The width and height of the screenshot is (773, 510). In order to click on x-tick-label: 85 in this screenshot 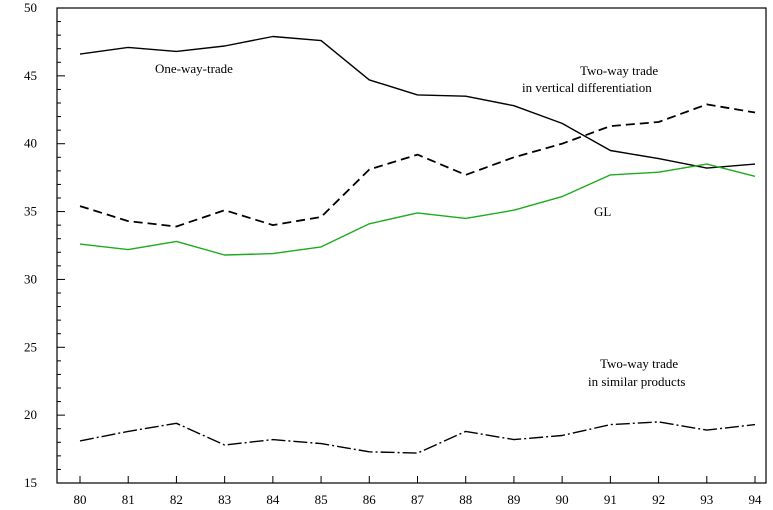, I will do `click(321, 499)`.